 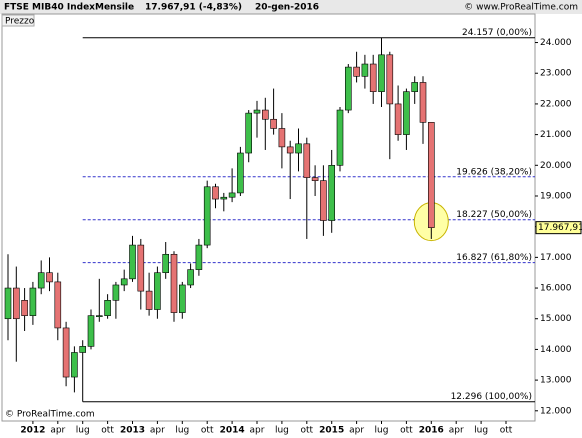 What do you see at coordinates (132, 431) in the screenshot?
I see `x-tick-label: 2013` at bounding box center [132, 431].